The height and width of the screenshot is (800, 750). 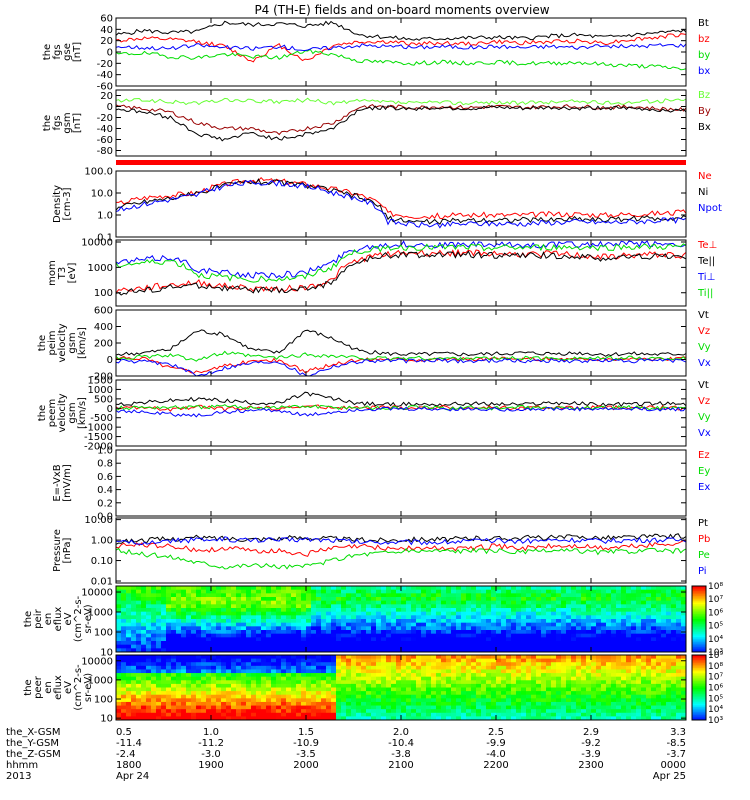 What do you see at coordinates (103, 344) in the screenshot?
I see `y-tick-label: 200` at bounding box center [103, 344].